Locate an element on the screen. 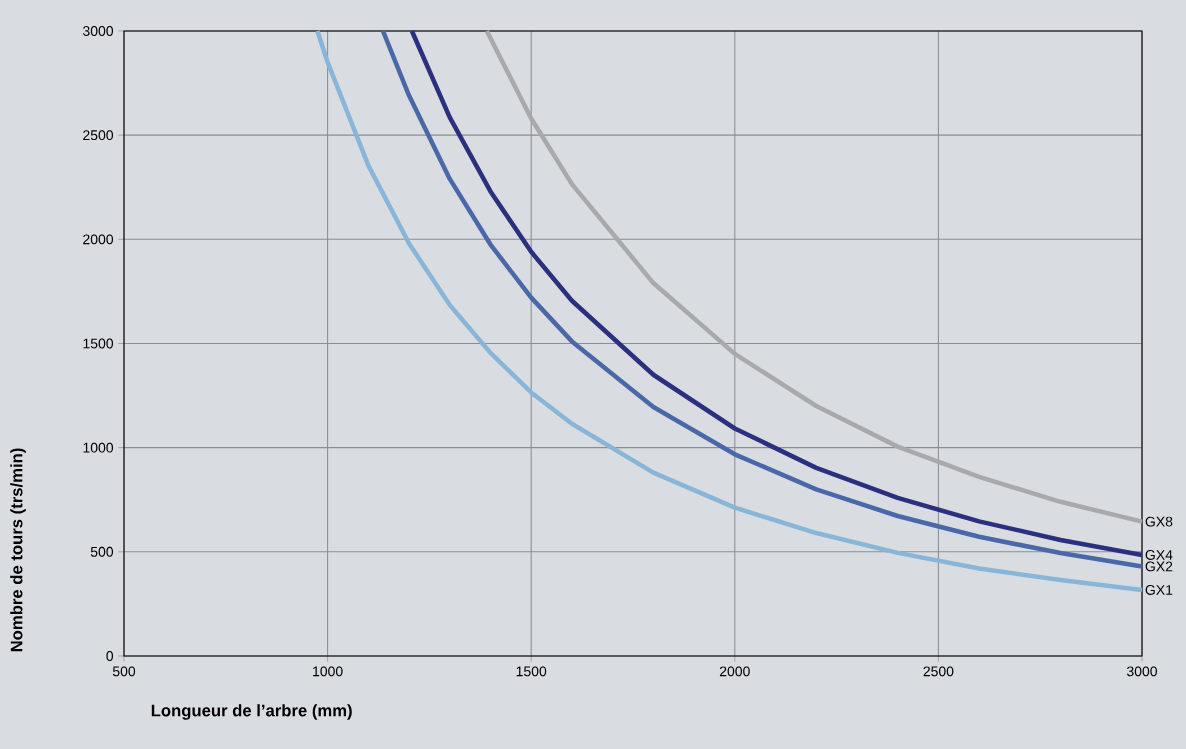  y-tick-label: 2500 is located at coordinates (98, 135).